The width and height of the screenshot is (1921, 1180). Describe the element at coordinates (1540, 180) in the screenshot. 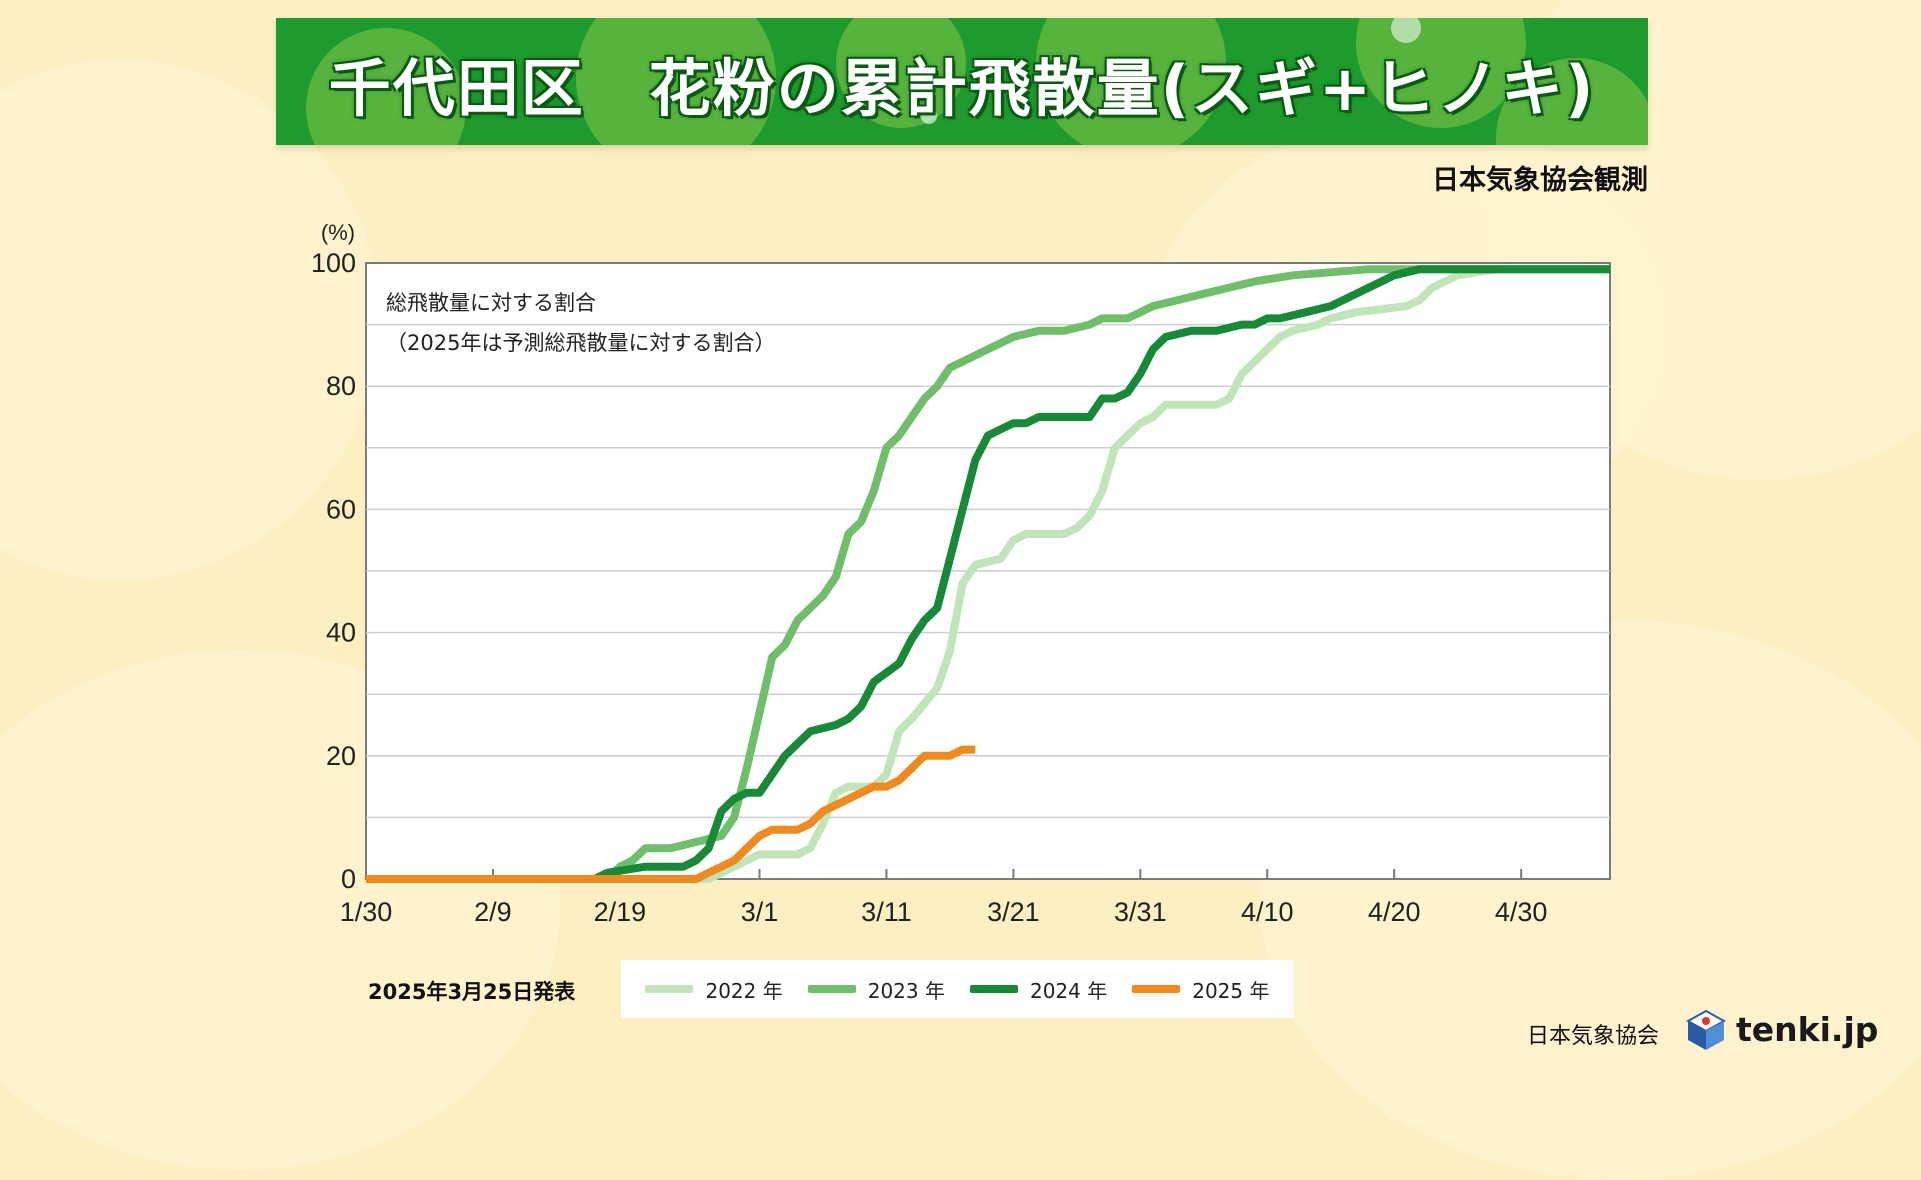

I see `observer-label: 日本気象協会観測` at that location.